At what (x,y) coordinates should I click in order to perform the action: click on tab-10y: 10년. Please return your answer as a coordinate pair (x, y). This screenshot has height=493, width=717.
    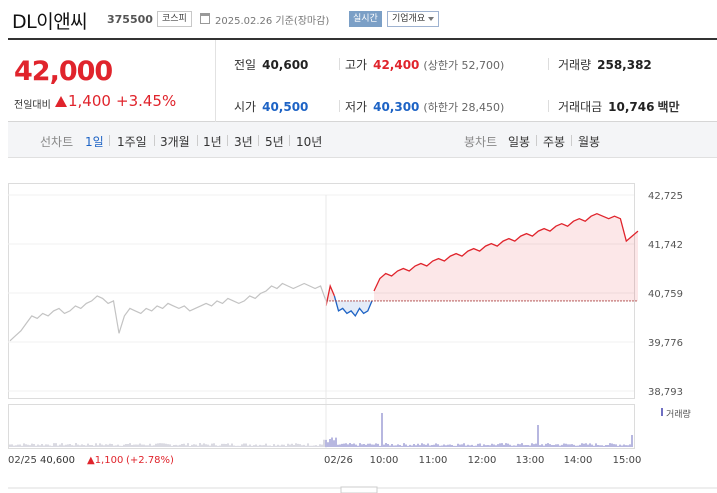
    Looking at the image, I should click on (309, 142).